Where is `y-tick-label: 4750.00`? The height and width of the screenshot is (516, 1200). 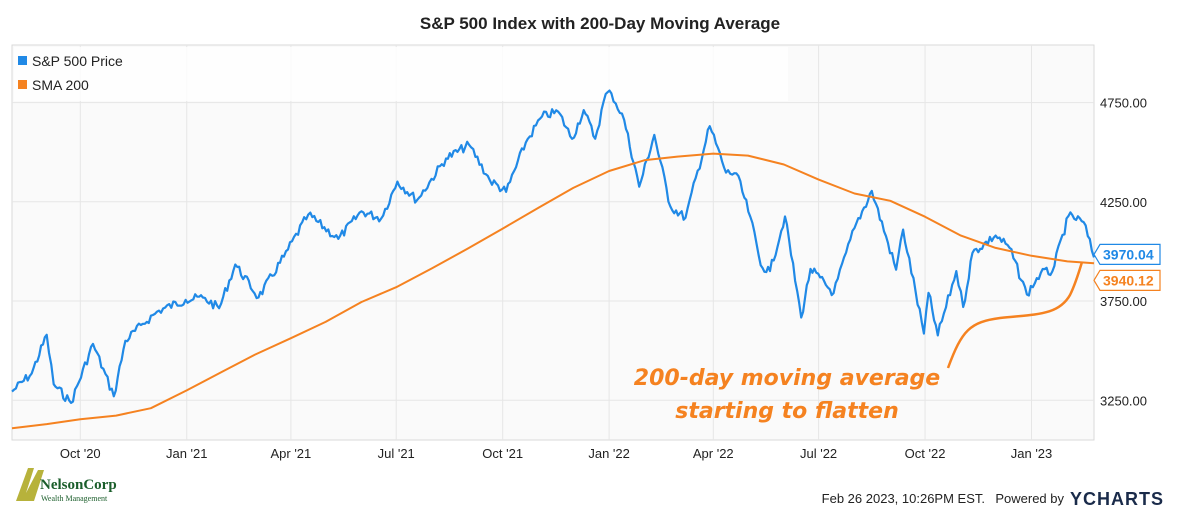 y-tick-label: 4750.00 is located at coordinates (1123, 103).